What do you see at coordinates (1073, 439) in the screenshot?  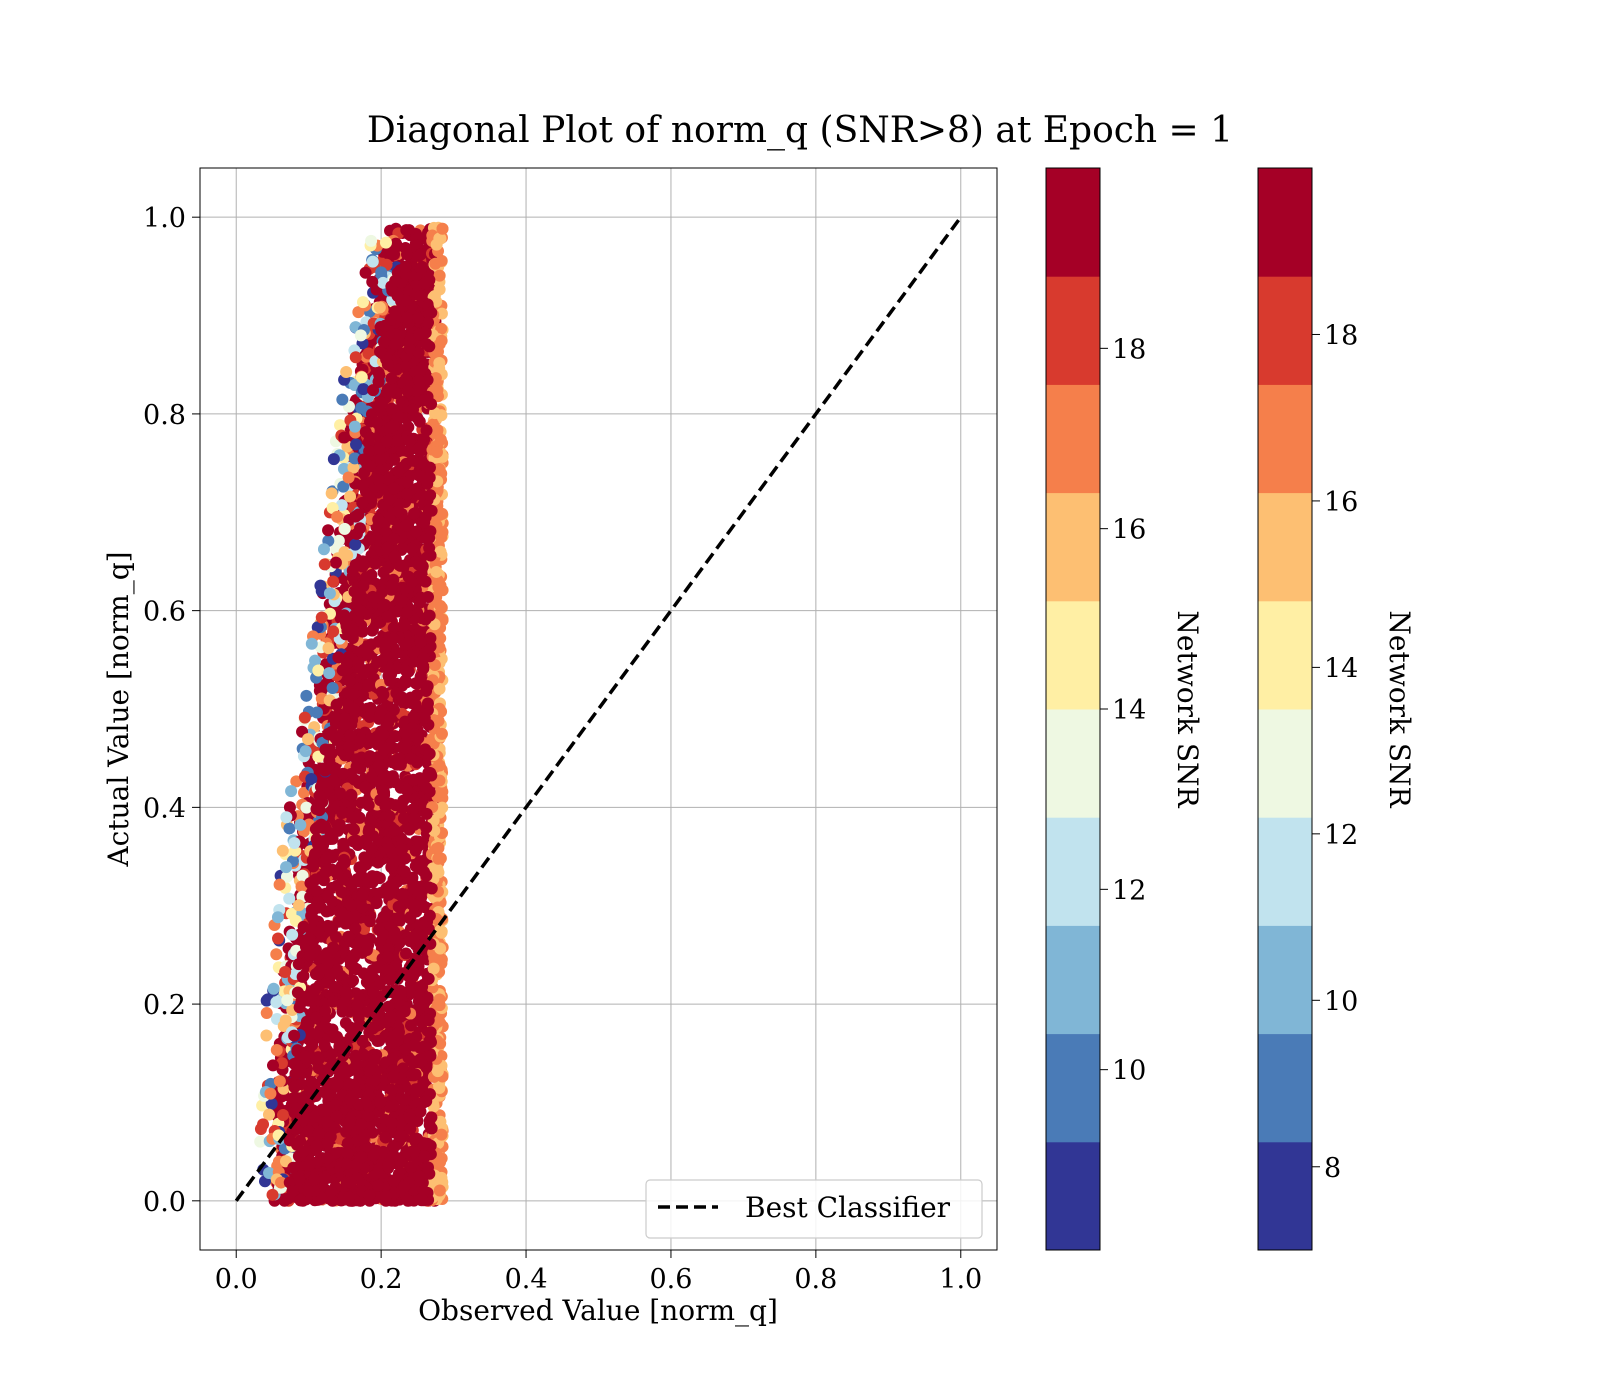 I see `colorbar-segment` at bounding box center [1073, 439].